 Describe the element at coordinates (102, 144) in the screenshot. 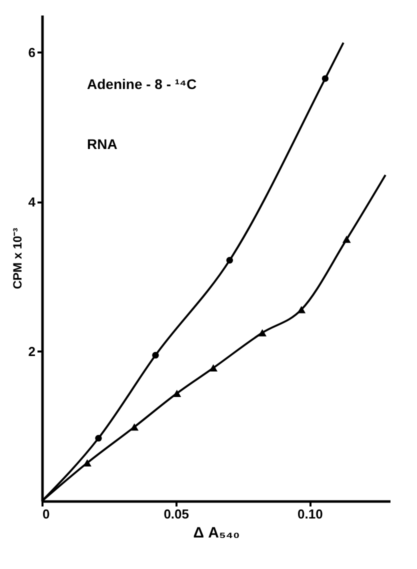

I see `annotation: RNA` at that location.